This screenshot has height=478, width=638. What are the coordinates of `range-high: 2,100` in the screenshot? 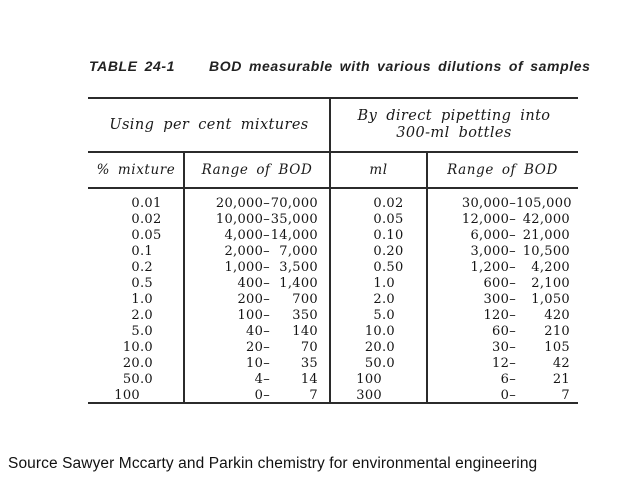 It's located at (550, 283).